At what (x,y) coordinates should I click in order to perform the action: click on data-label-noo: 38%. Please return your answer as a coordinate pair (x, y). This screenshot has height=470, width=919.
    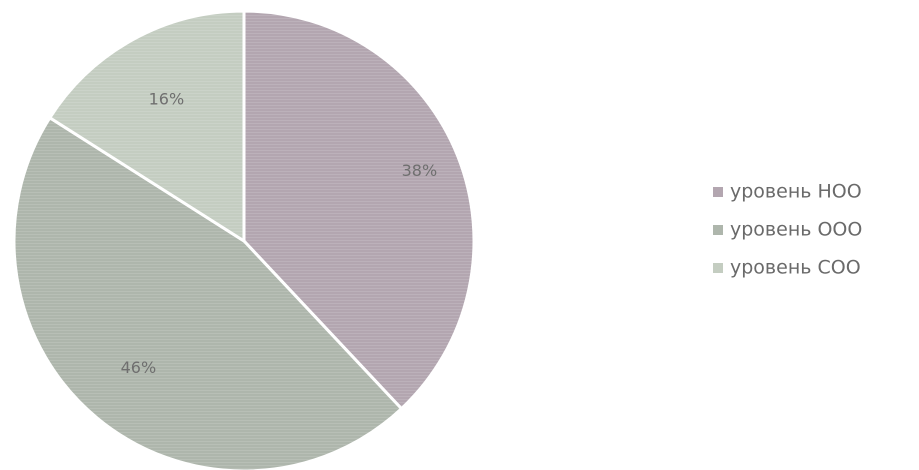
    Looking at the image, I should click on (420, 170).